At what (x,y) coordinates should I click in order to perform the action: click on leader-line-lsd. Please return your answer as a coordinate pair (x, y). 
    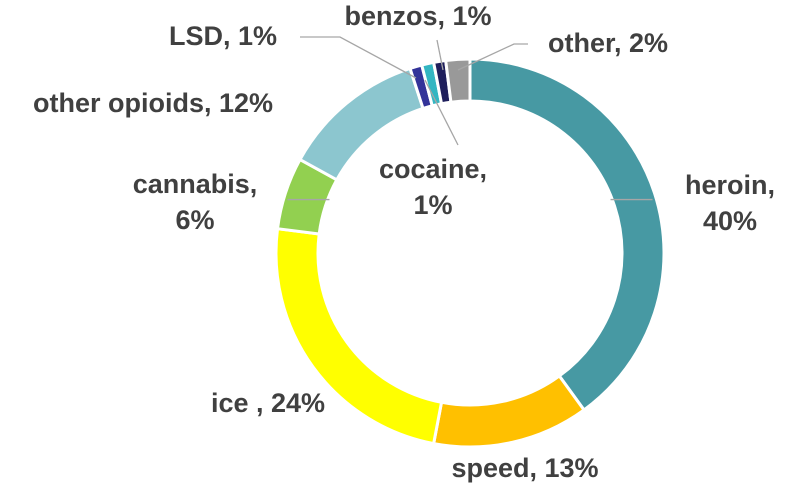
    Looking at the image, I should click on (358, 57).